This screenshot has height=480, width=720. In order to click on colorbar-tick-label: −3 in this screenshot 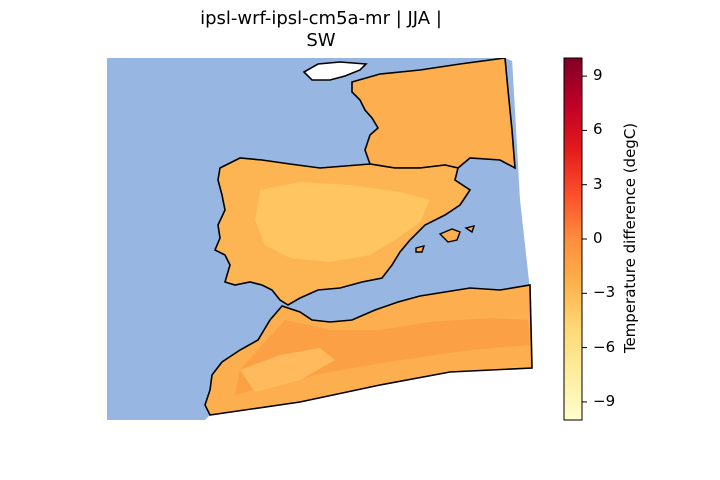, I will do `click(604, 292)`.